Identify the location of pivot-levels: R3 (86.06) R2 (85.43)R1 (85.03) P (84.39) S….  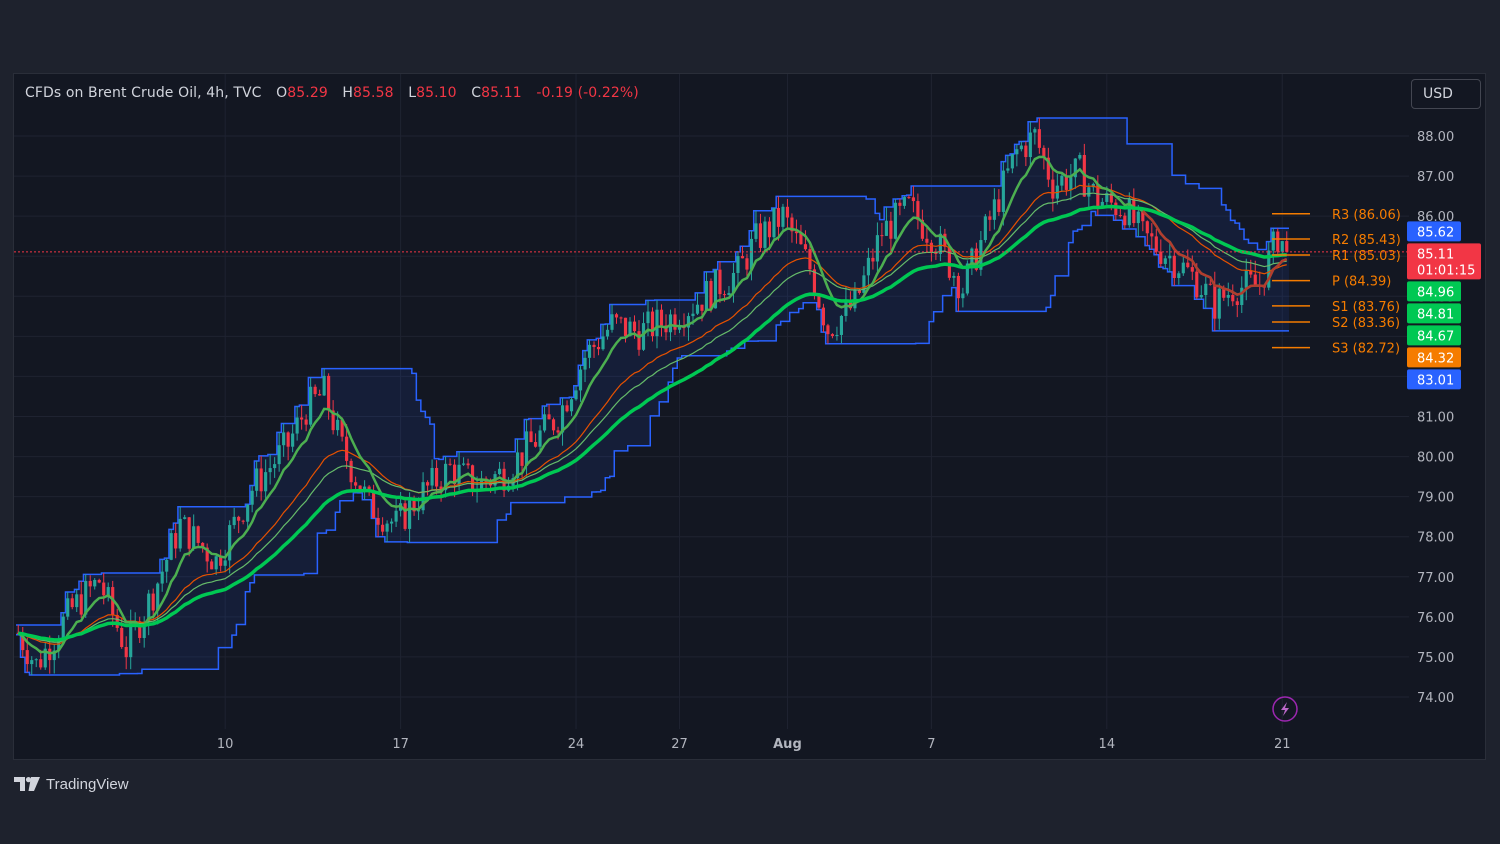
(1336, 282).